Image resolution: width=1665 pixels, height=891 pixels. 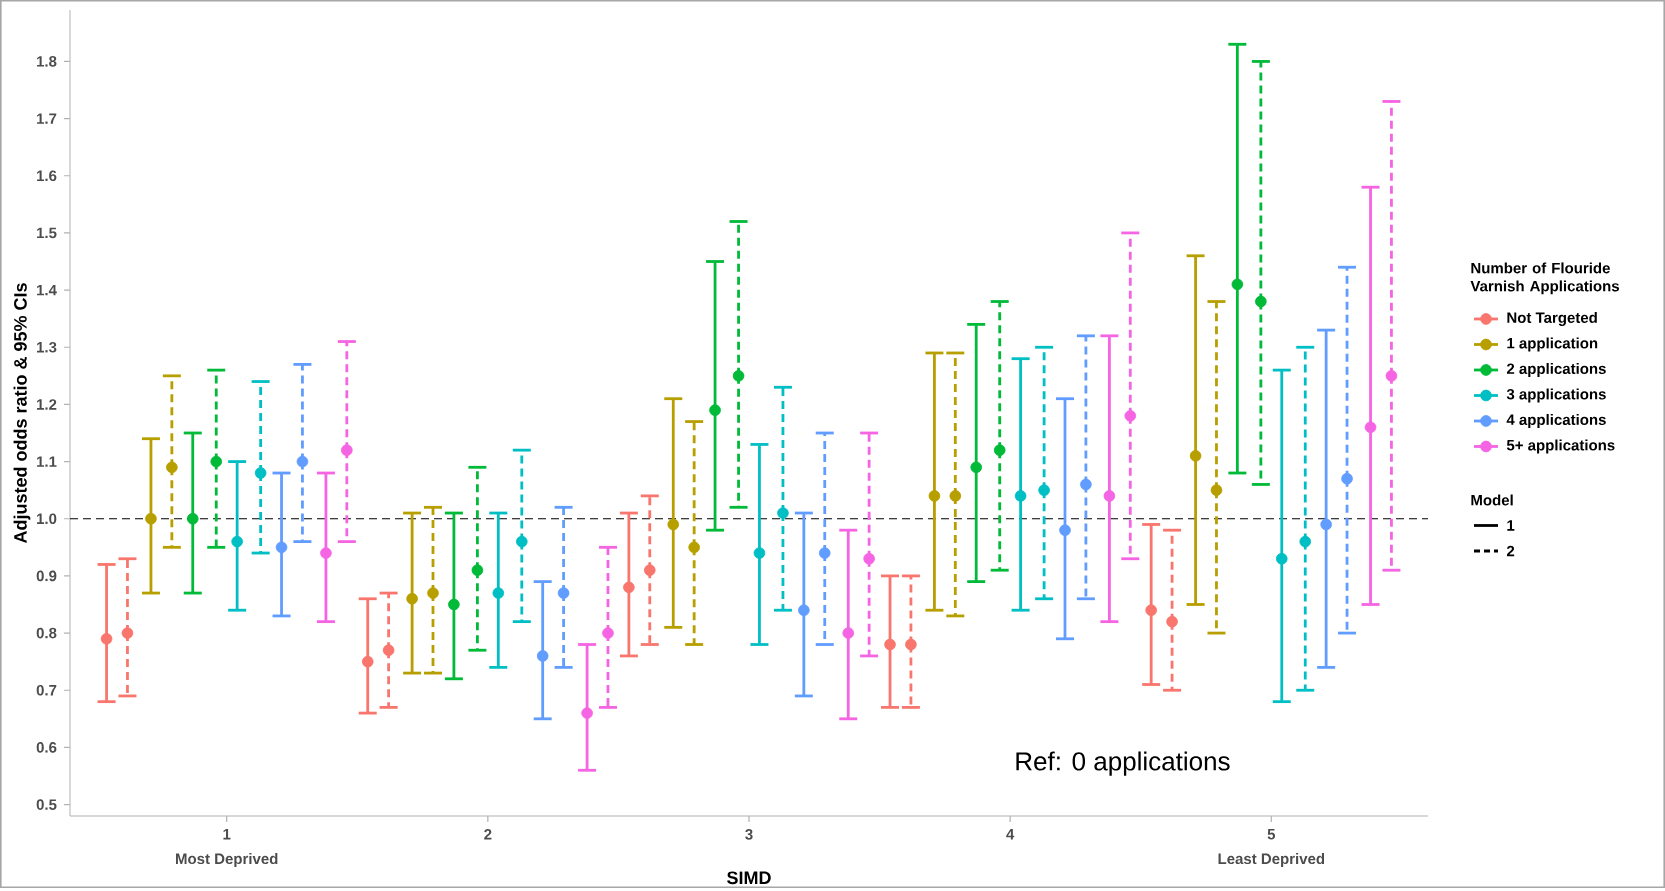 I want to click on legend-title: Number of Flouride Varnish Applications, so click(x=1544, y=278).